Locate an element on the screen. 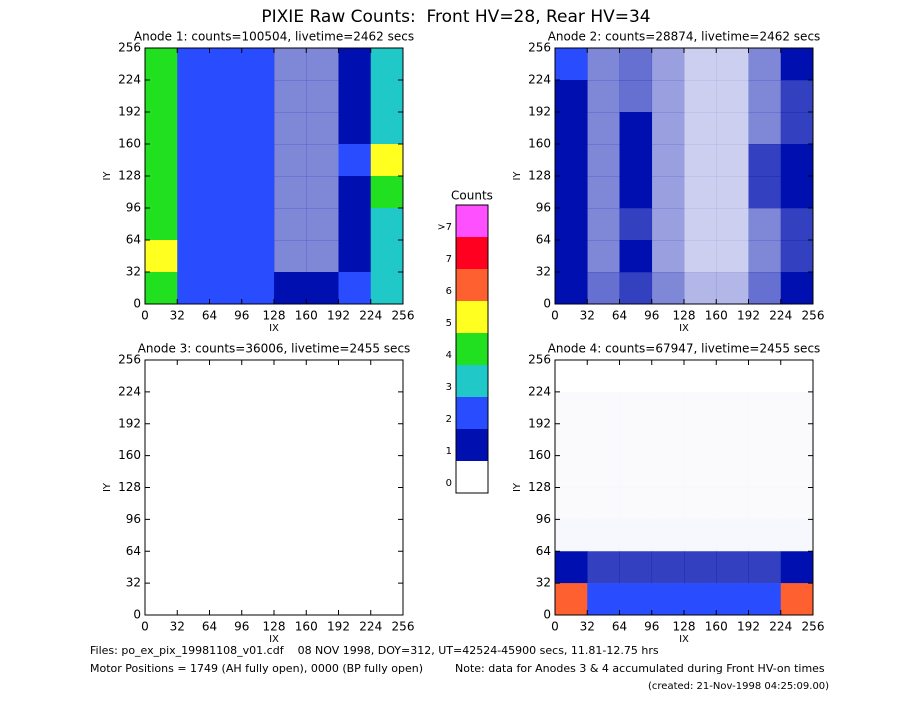 The image size is (913, 705). colorbar-title: Counts is located at coordinates (472, 196).